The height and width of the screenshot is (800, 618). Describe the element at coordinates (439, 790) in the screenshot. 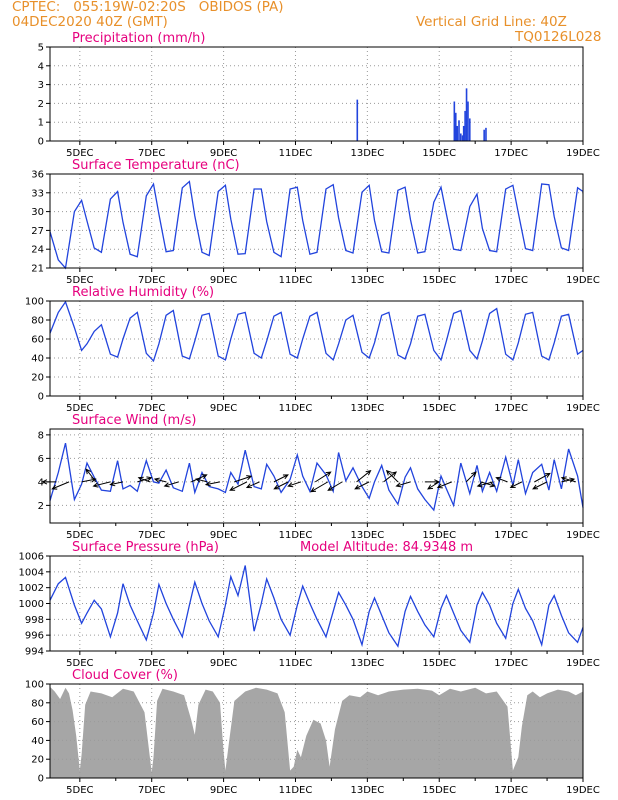

I see `cloud-xtick-label-5: 15DEC` at that location.